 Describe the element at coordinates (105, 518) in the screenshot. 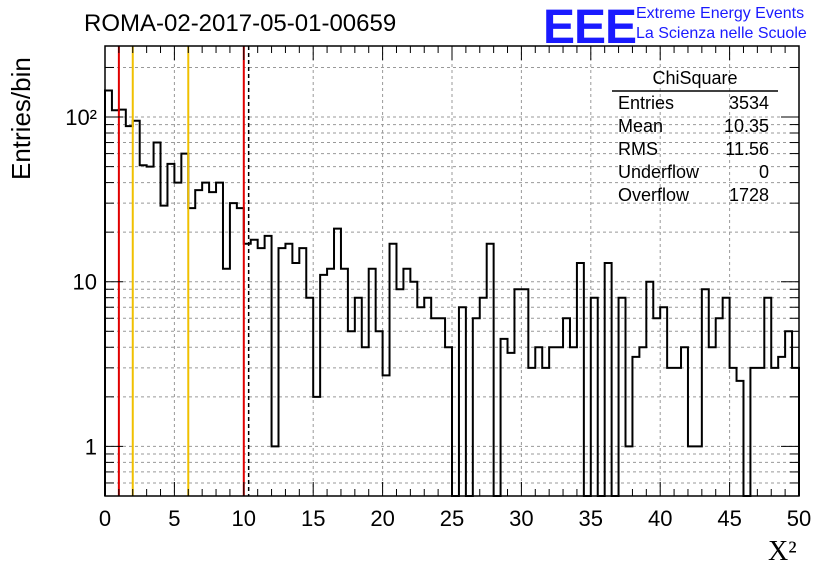

I see `x-tick-label: 0` at that location.